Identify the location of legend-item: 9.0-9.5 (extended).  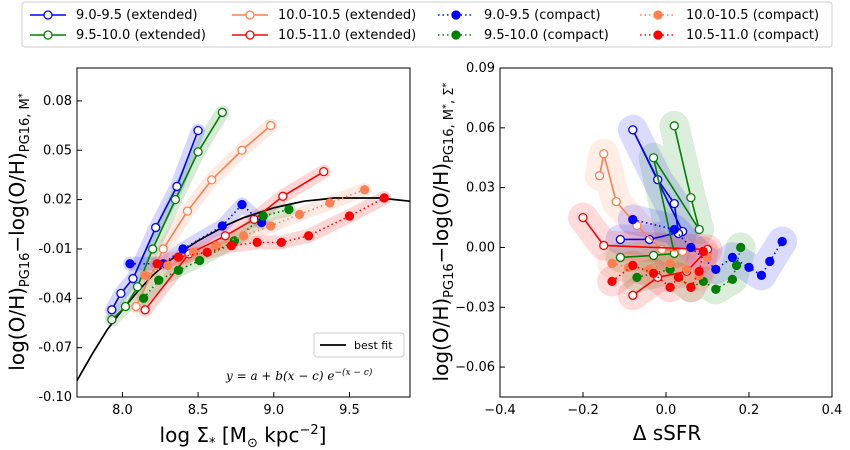
(114, 15).